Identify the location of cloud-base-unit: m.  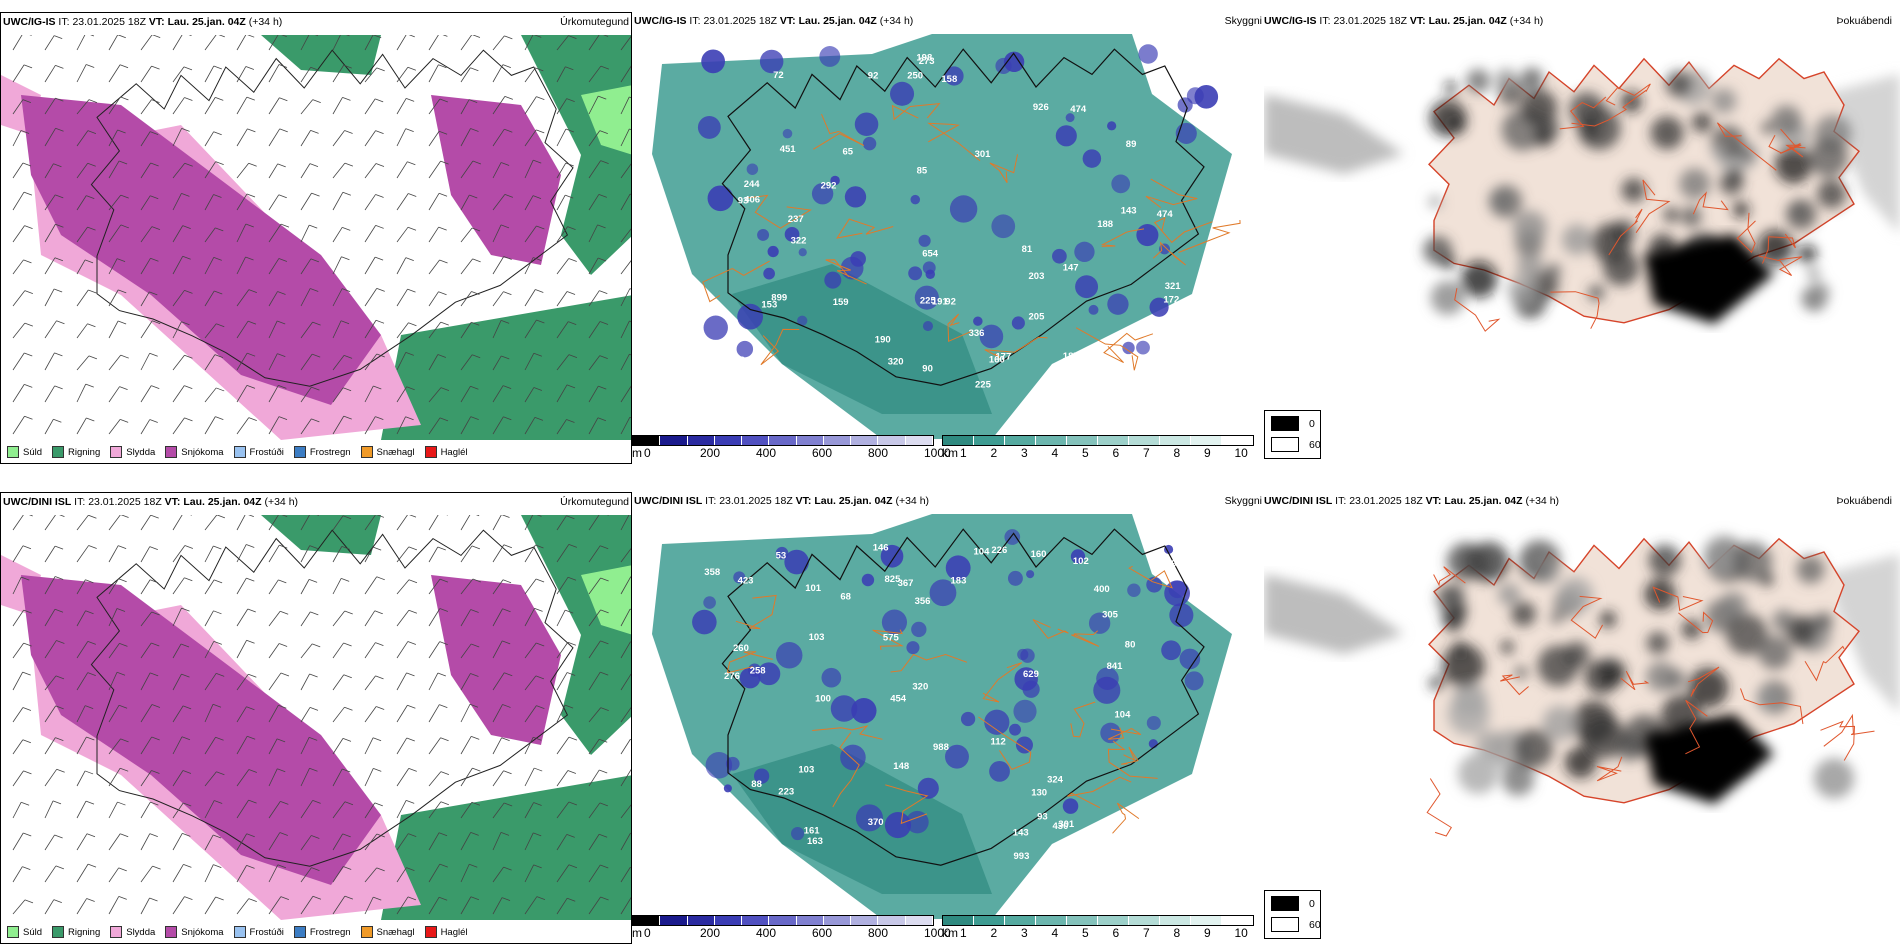
(637, 453).